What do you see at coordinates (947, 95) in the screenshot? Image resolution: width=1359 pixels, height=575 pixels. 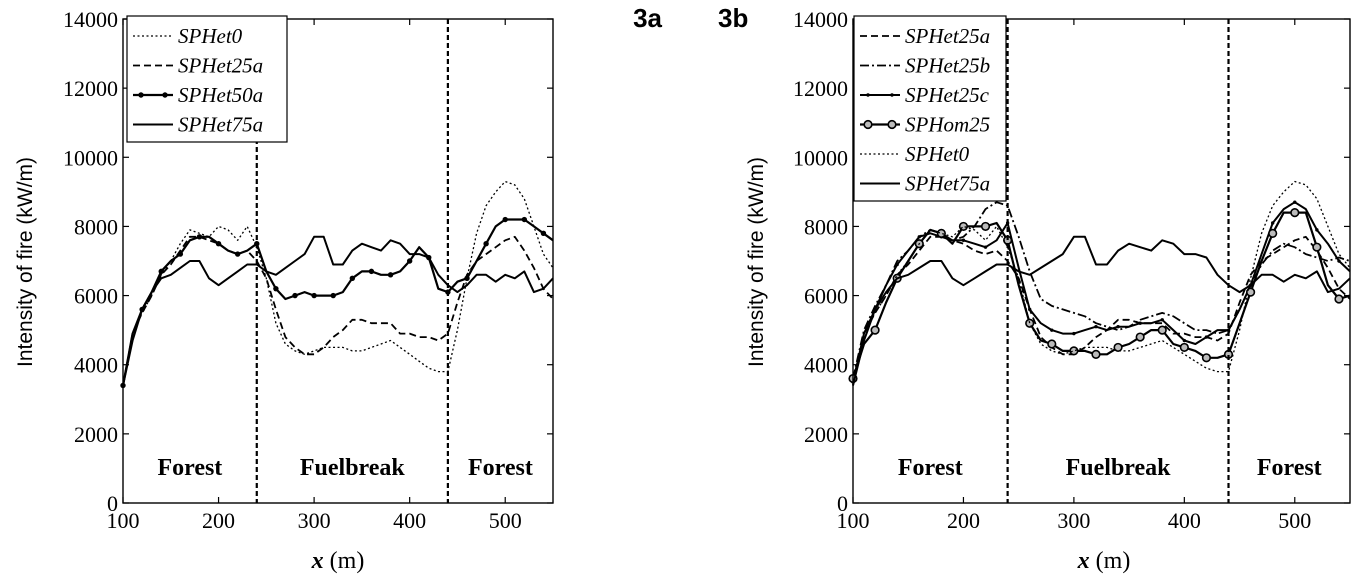 I see `legend-label: SPHet25c` at bounding box center [947, 95].